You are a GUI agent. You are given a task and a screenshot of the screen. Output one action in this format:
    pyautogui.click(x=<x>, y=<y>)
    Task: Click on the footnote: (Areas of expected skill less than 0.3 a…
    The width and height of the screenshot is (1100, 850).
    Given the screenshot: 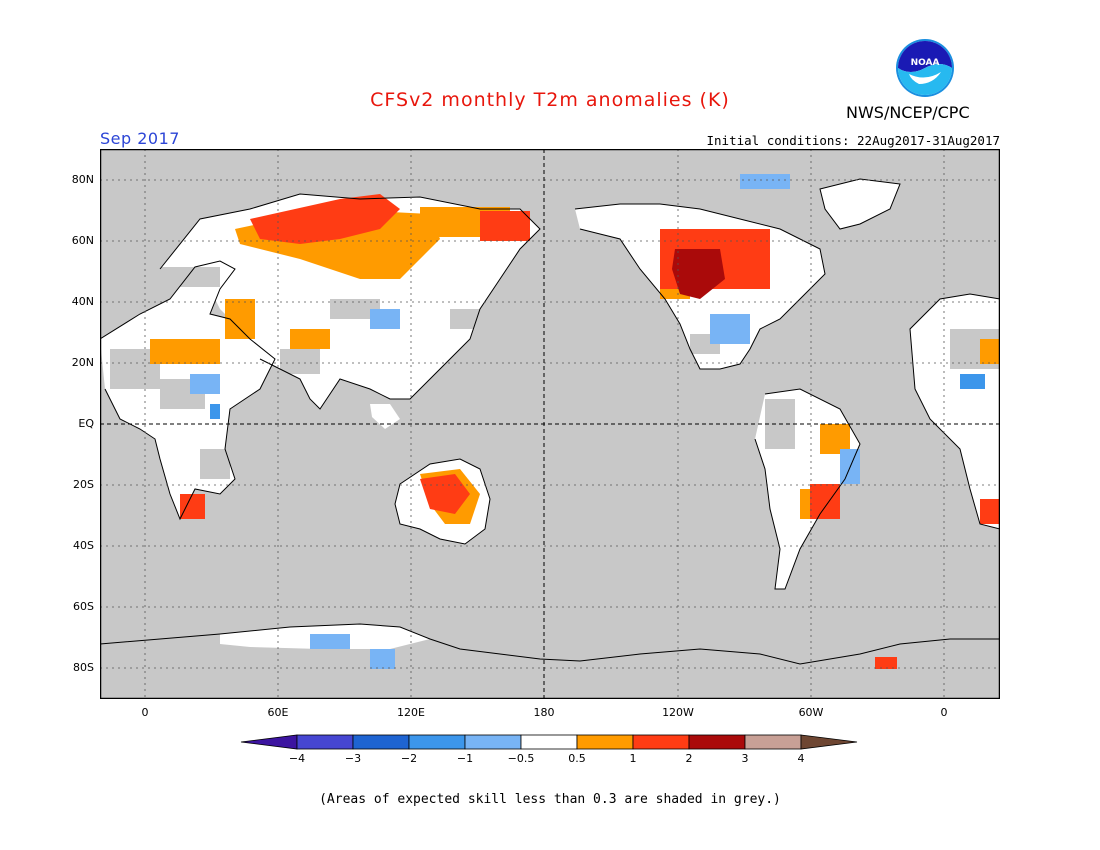 What is the action you would take?
    pyautogui.click(x=550, y=799)
    